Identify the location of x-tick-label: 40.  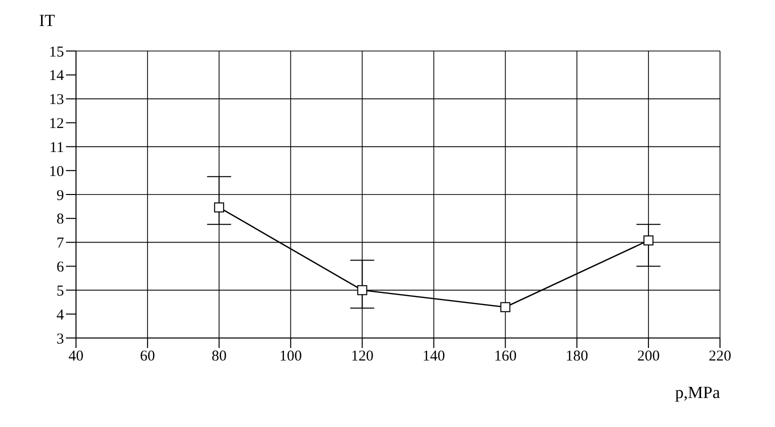
(76, 356).